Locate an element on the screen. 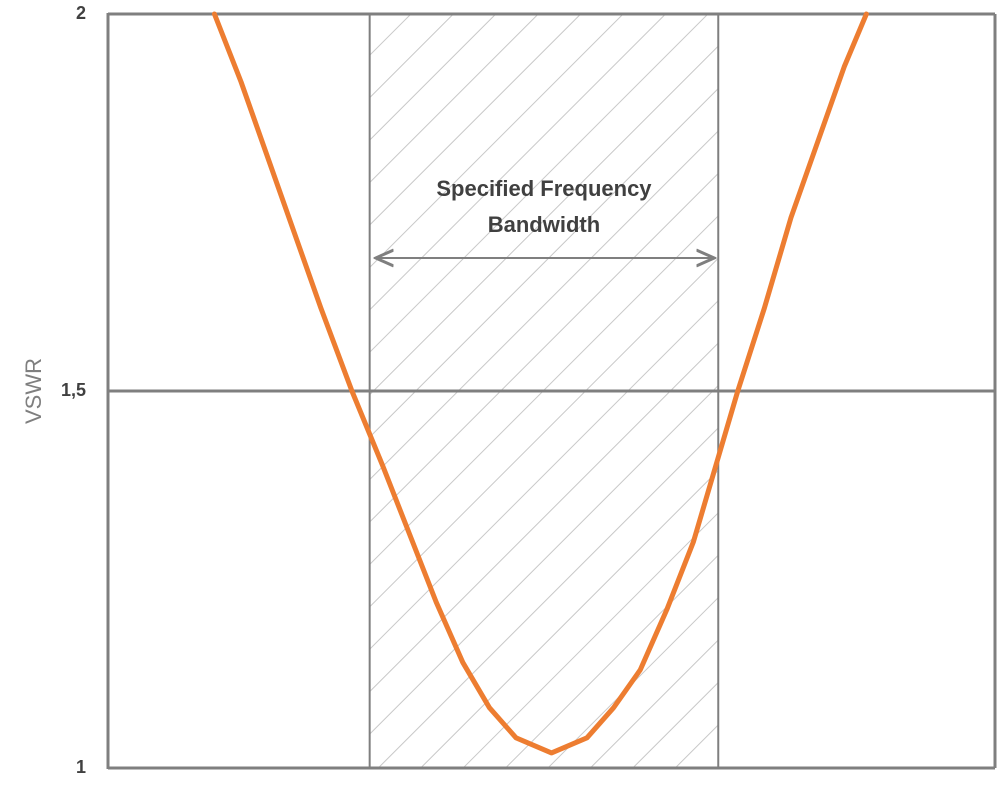 This screenshot has height=788, width=999. annotation: Specified Frequency is located at coordinates (544, 188).